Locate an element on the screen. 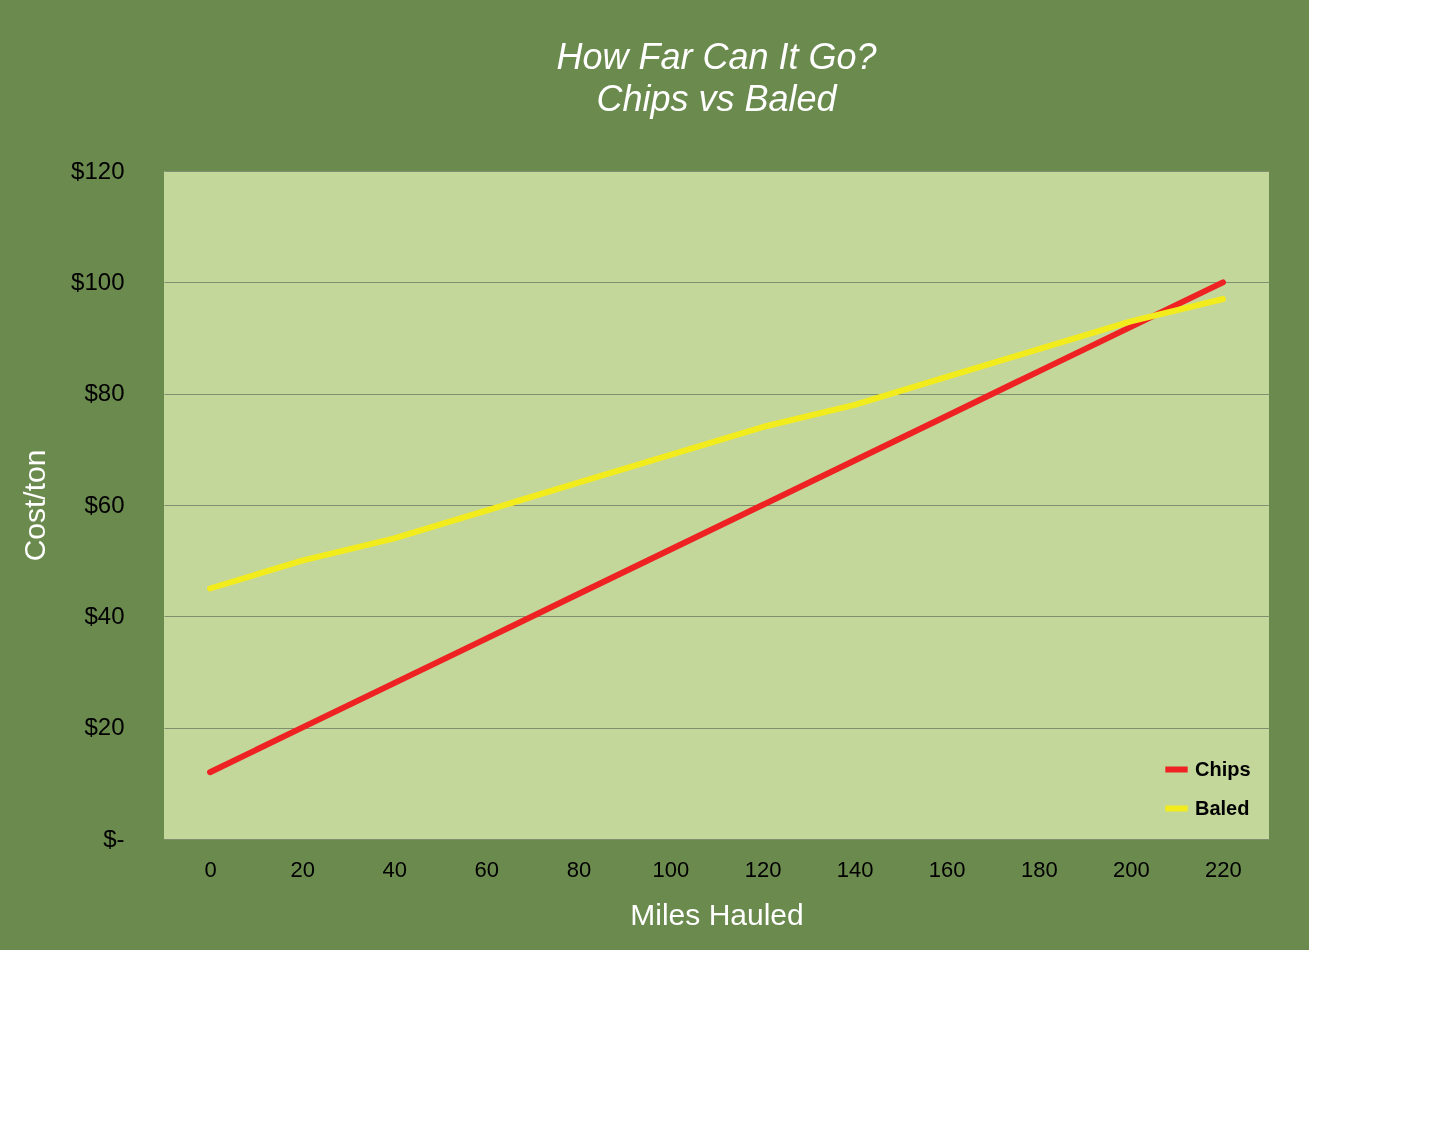  chart-title: How Far Can It Go? is located at coordinates (716, 56).